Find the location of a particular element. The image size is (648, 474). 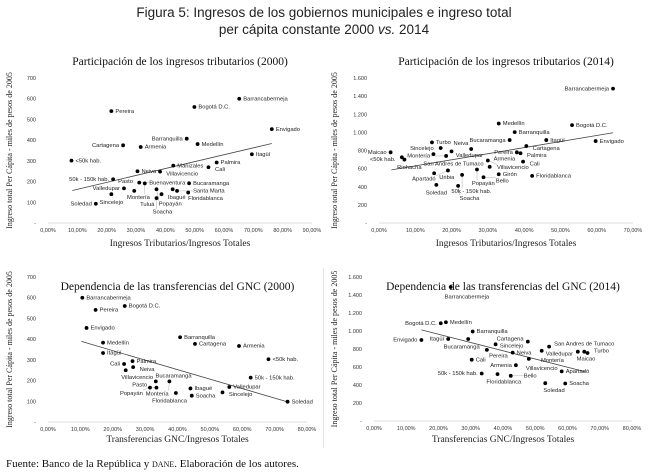

point-label: Girón is located at coordinates (510, 175).